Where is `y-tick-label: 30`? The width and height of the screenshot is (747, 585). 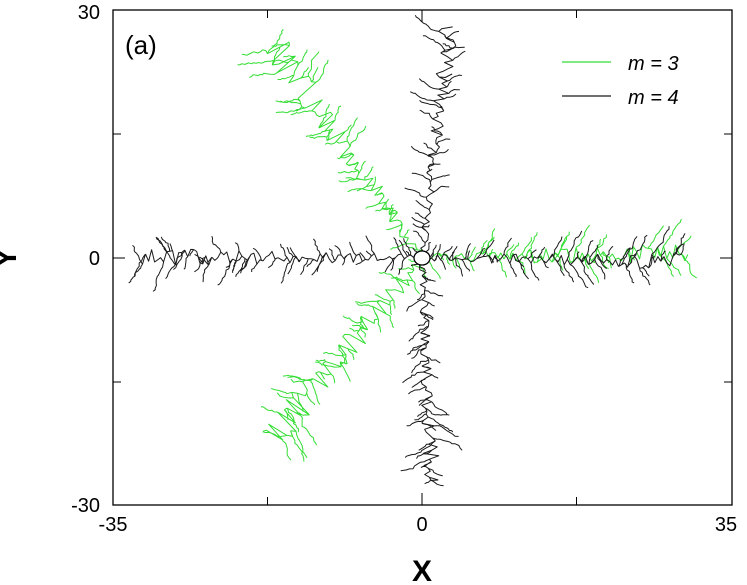 y-tick-label: 30 is located at coordinates (89, 13).